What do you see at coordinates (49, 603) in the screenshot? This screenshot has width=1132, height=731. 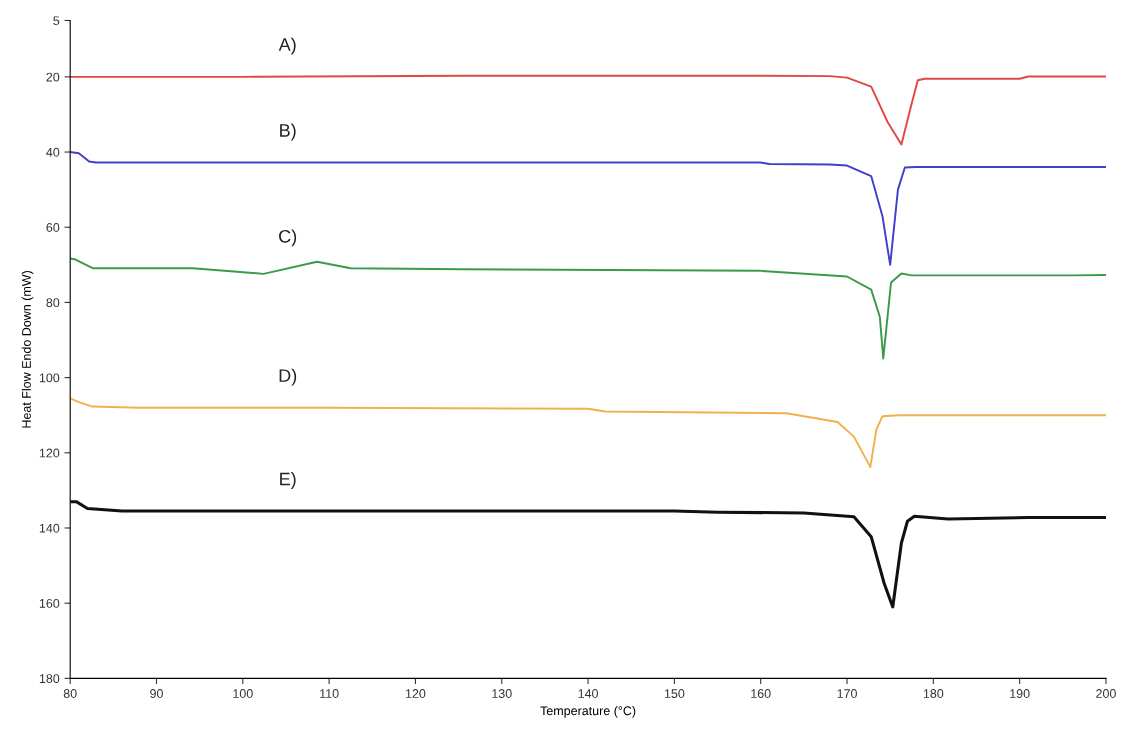 I see `y-tick-label: 160` at bounding box center [49, 603].